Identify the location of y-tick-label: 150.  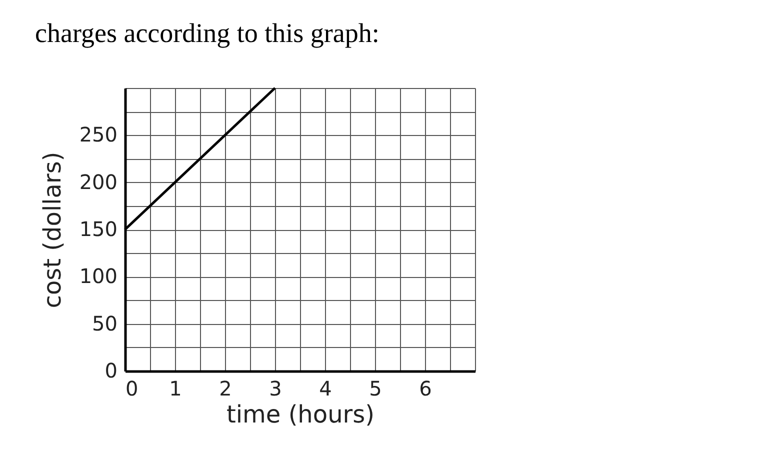
(98, 229).